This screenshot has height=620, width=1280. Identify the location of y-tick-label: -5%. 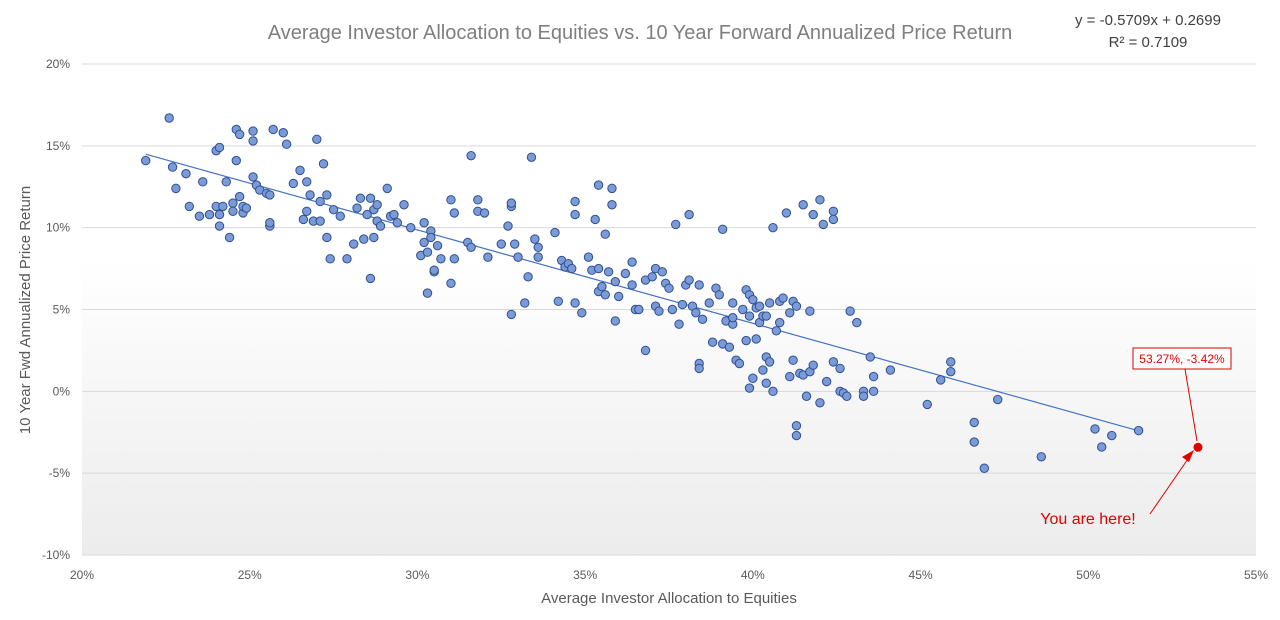
(60, 473).